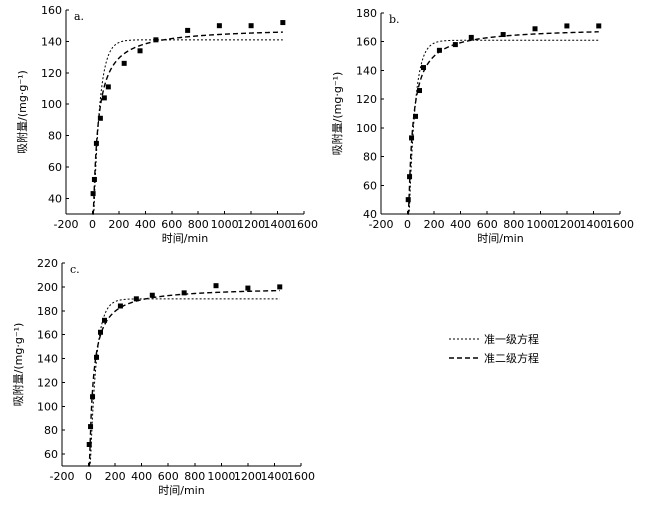 The width and height of the screenshot is (656, 506). I want to click on panel-a-y-tick-label: 120, so click(51, 73).